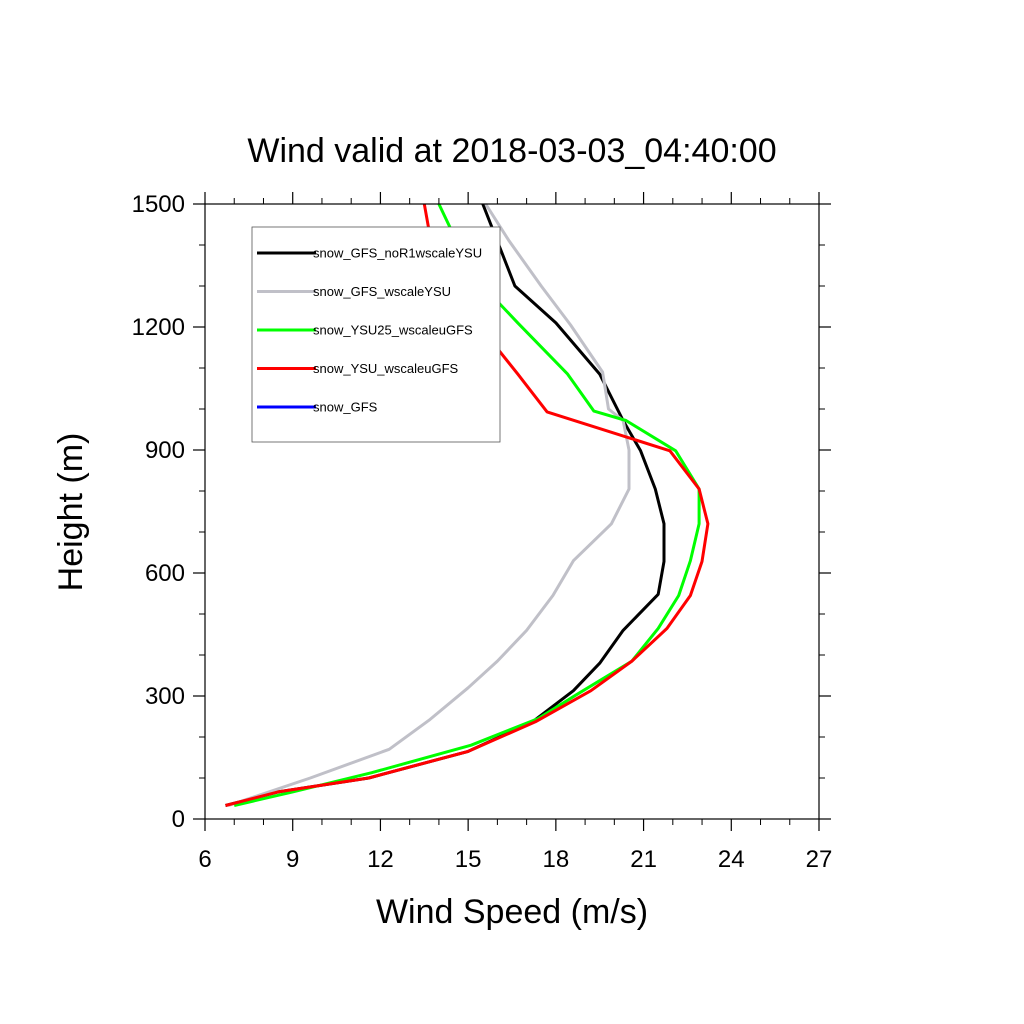 This screenshot has height=1024, width=1024. Describe the element at coordinates (165, 573) in the screenshot. I see `y-tick-label: 600` at that location.